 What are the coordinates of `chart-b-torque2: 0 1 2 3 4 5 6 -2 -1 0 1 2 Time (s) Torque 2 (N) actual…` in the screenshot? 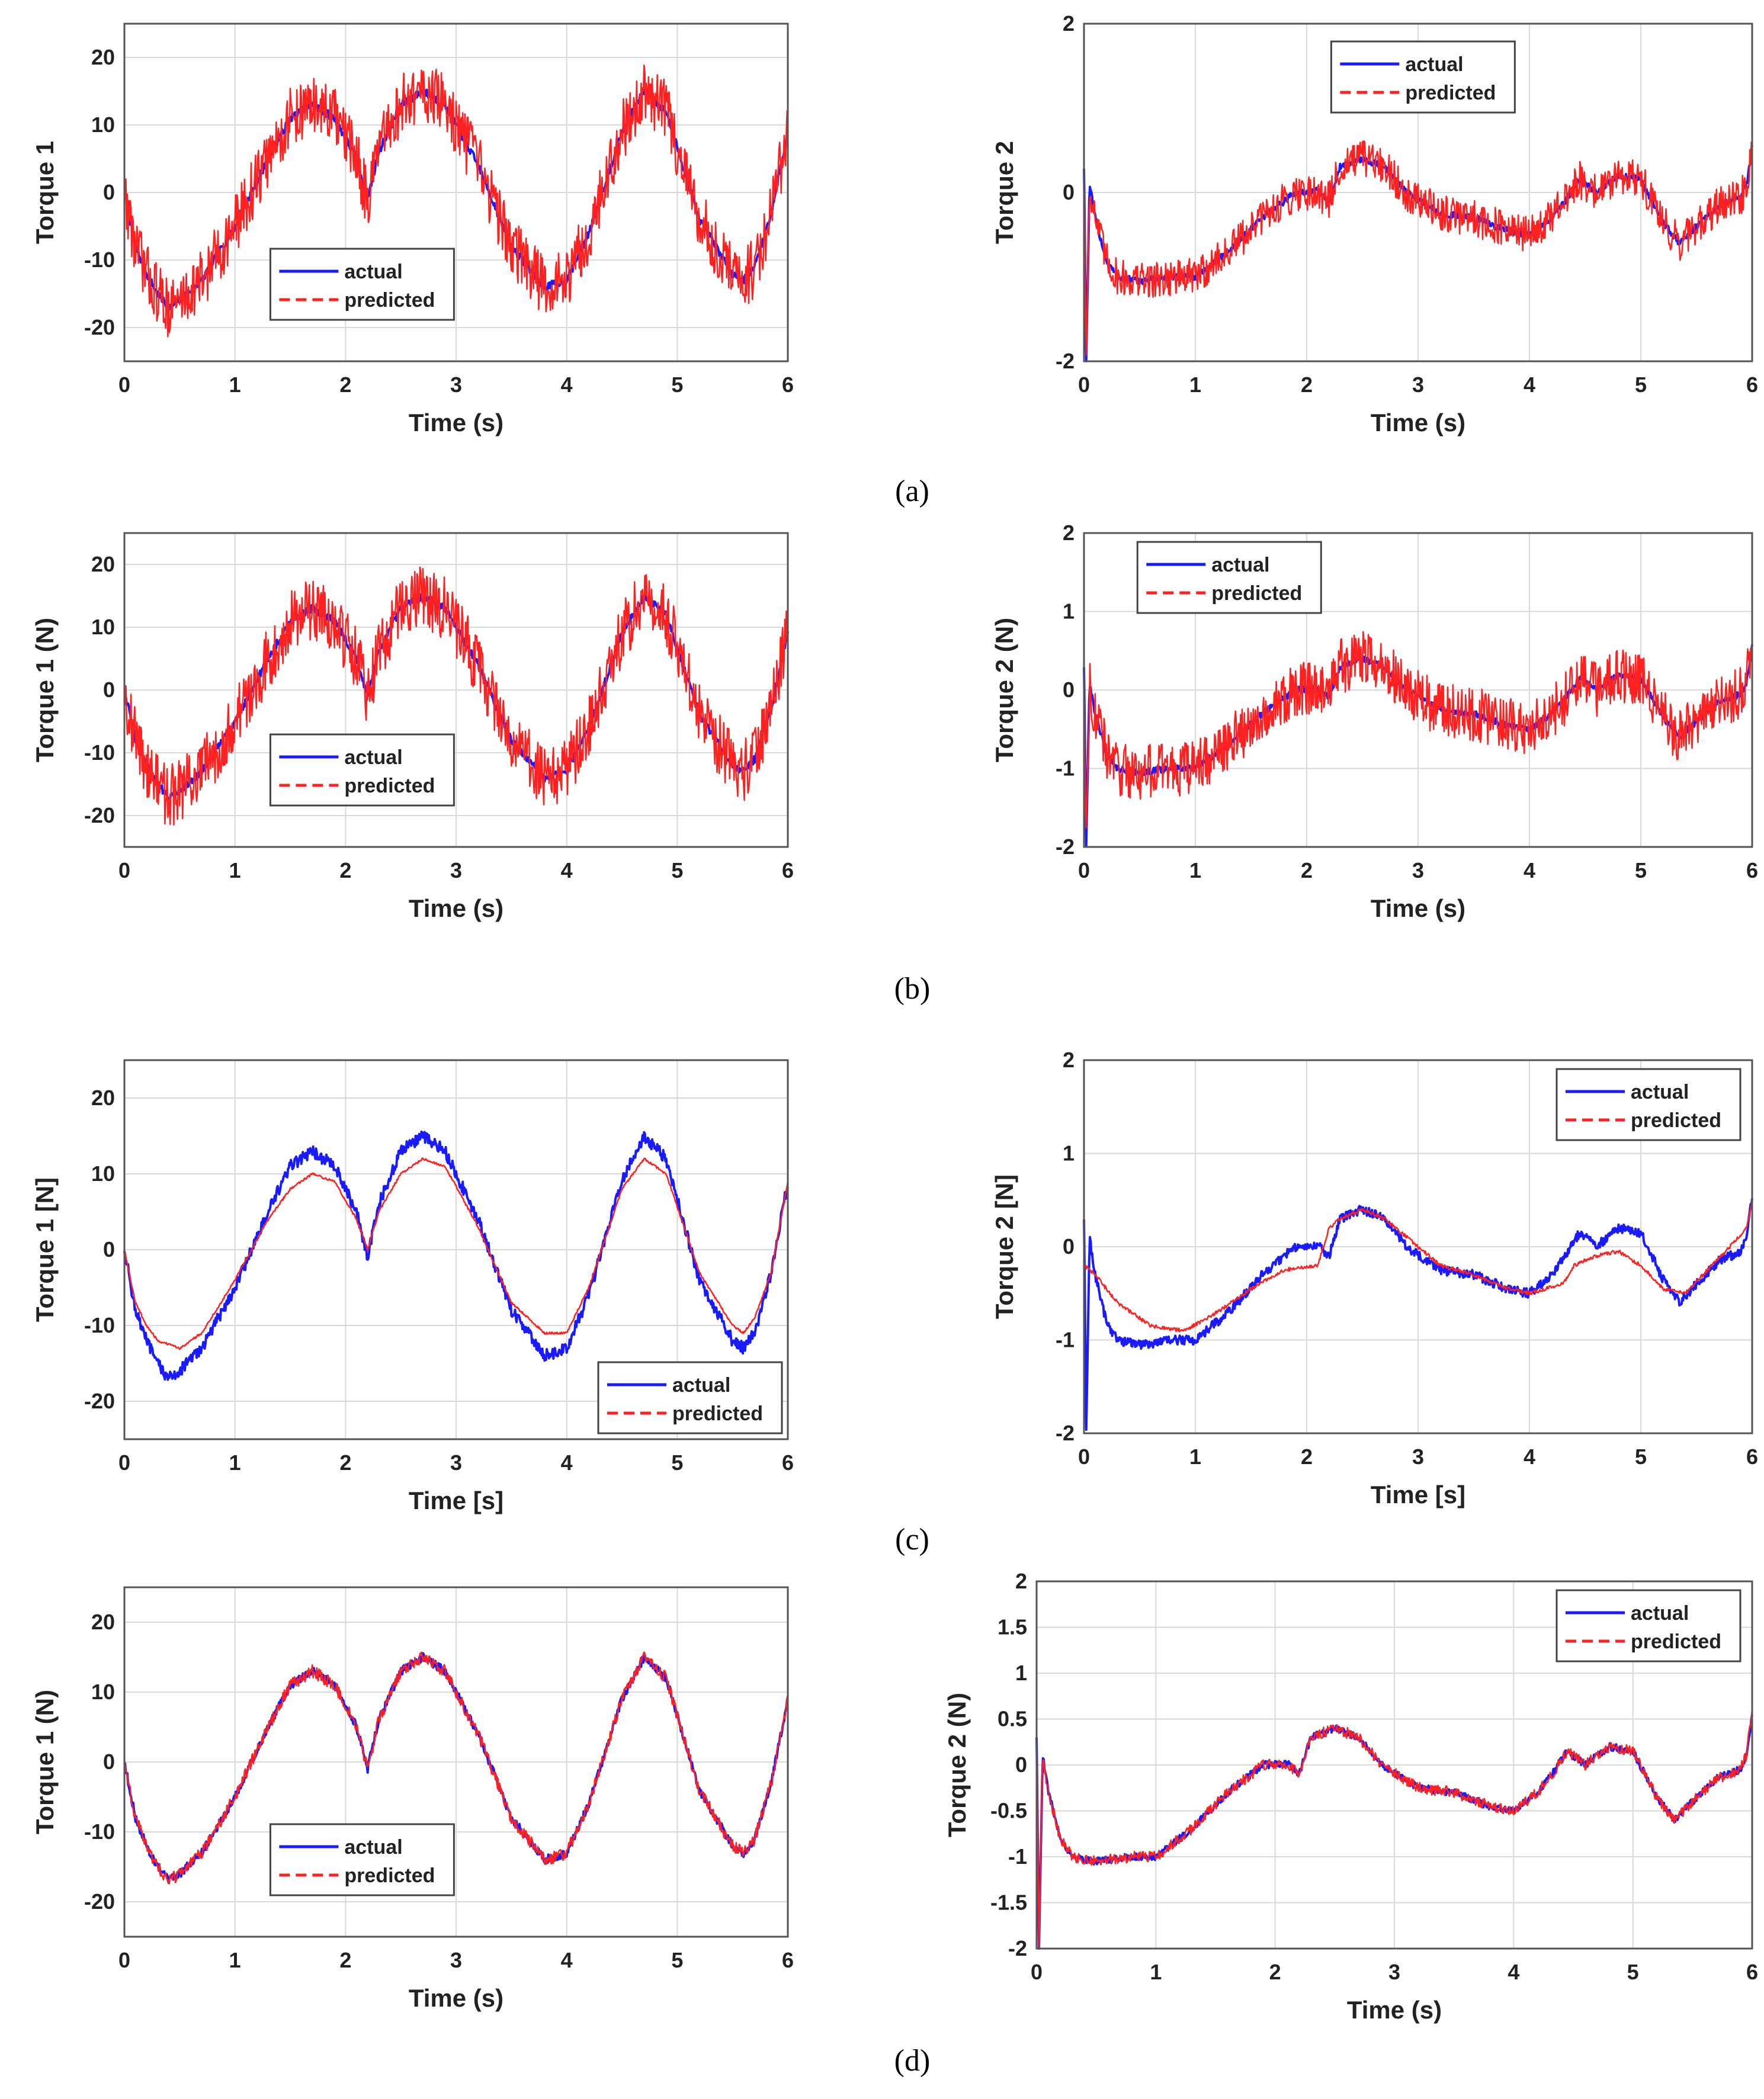 It's located at (1374, 721).